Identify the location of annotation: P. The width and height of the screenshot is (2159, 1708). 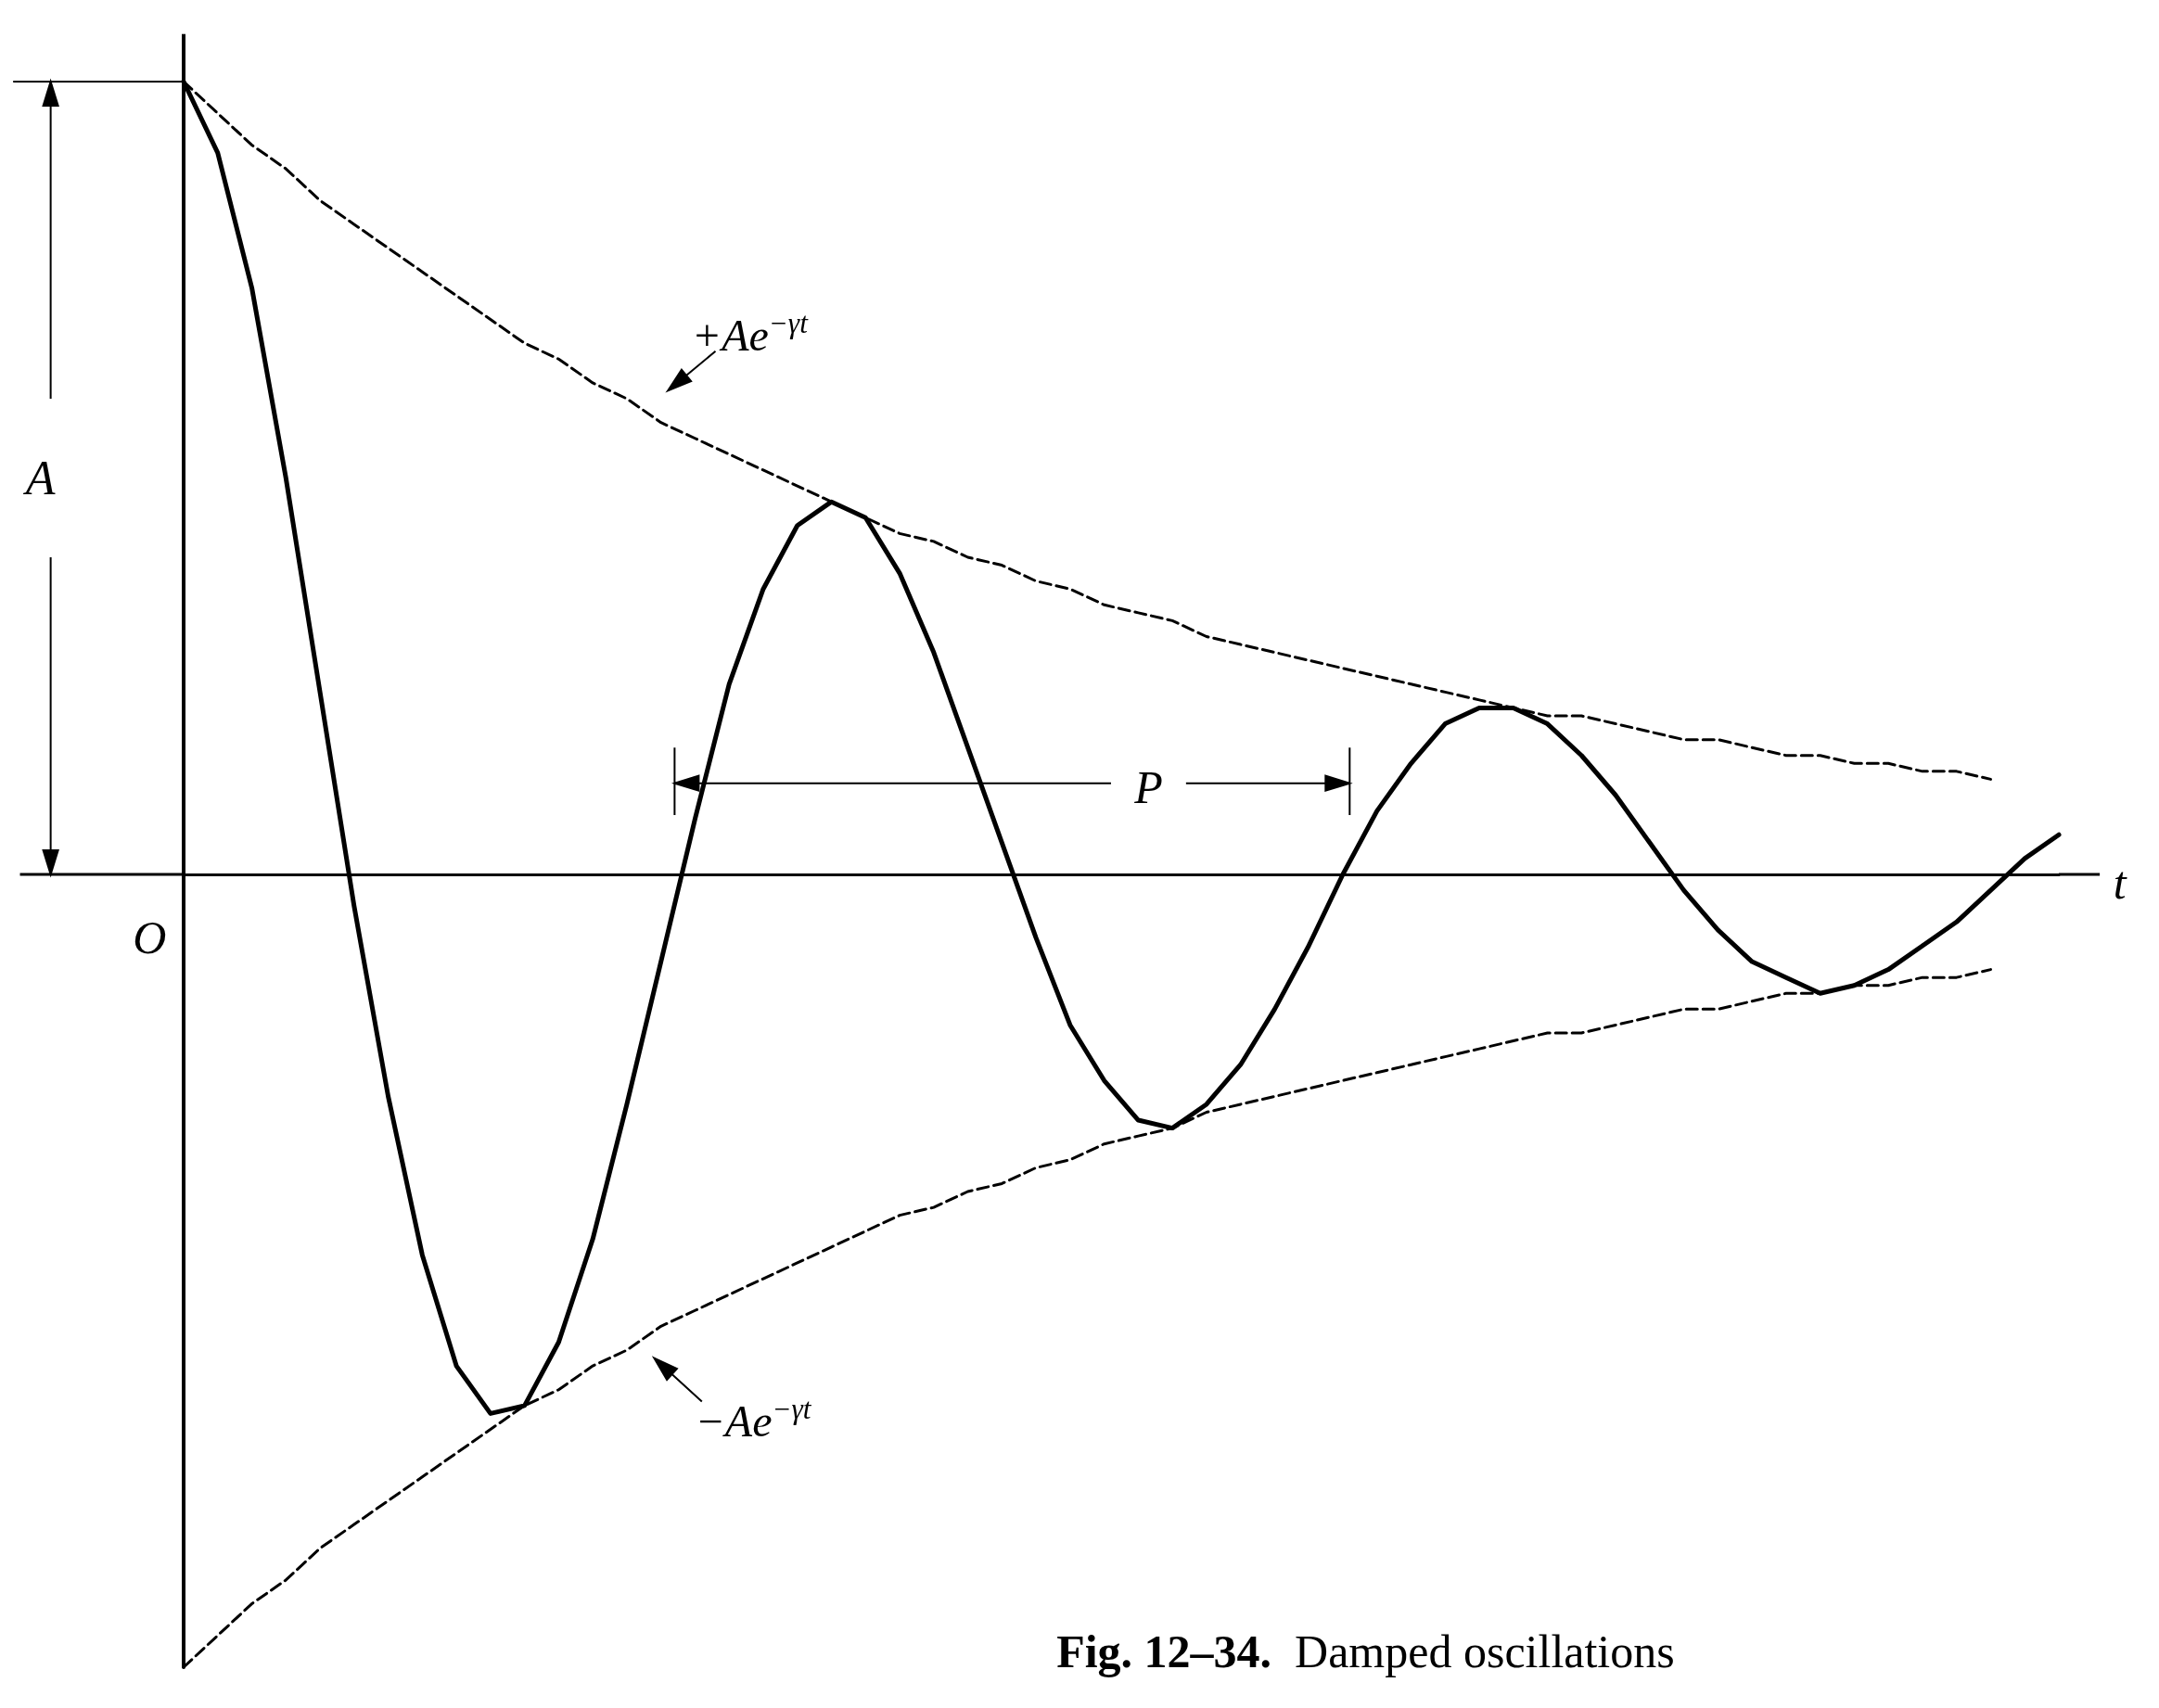
(1148, 786).